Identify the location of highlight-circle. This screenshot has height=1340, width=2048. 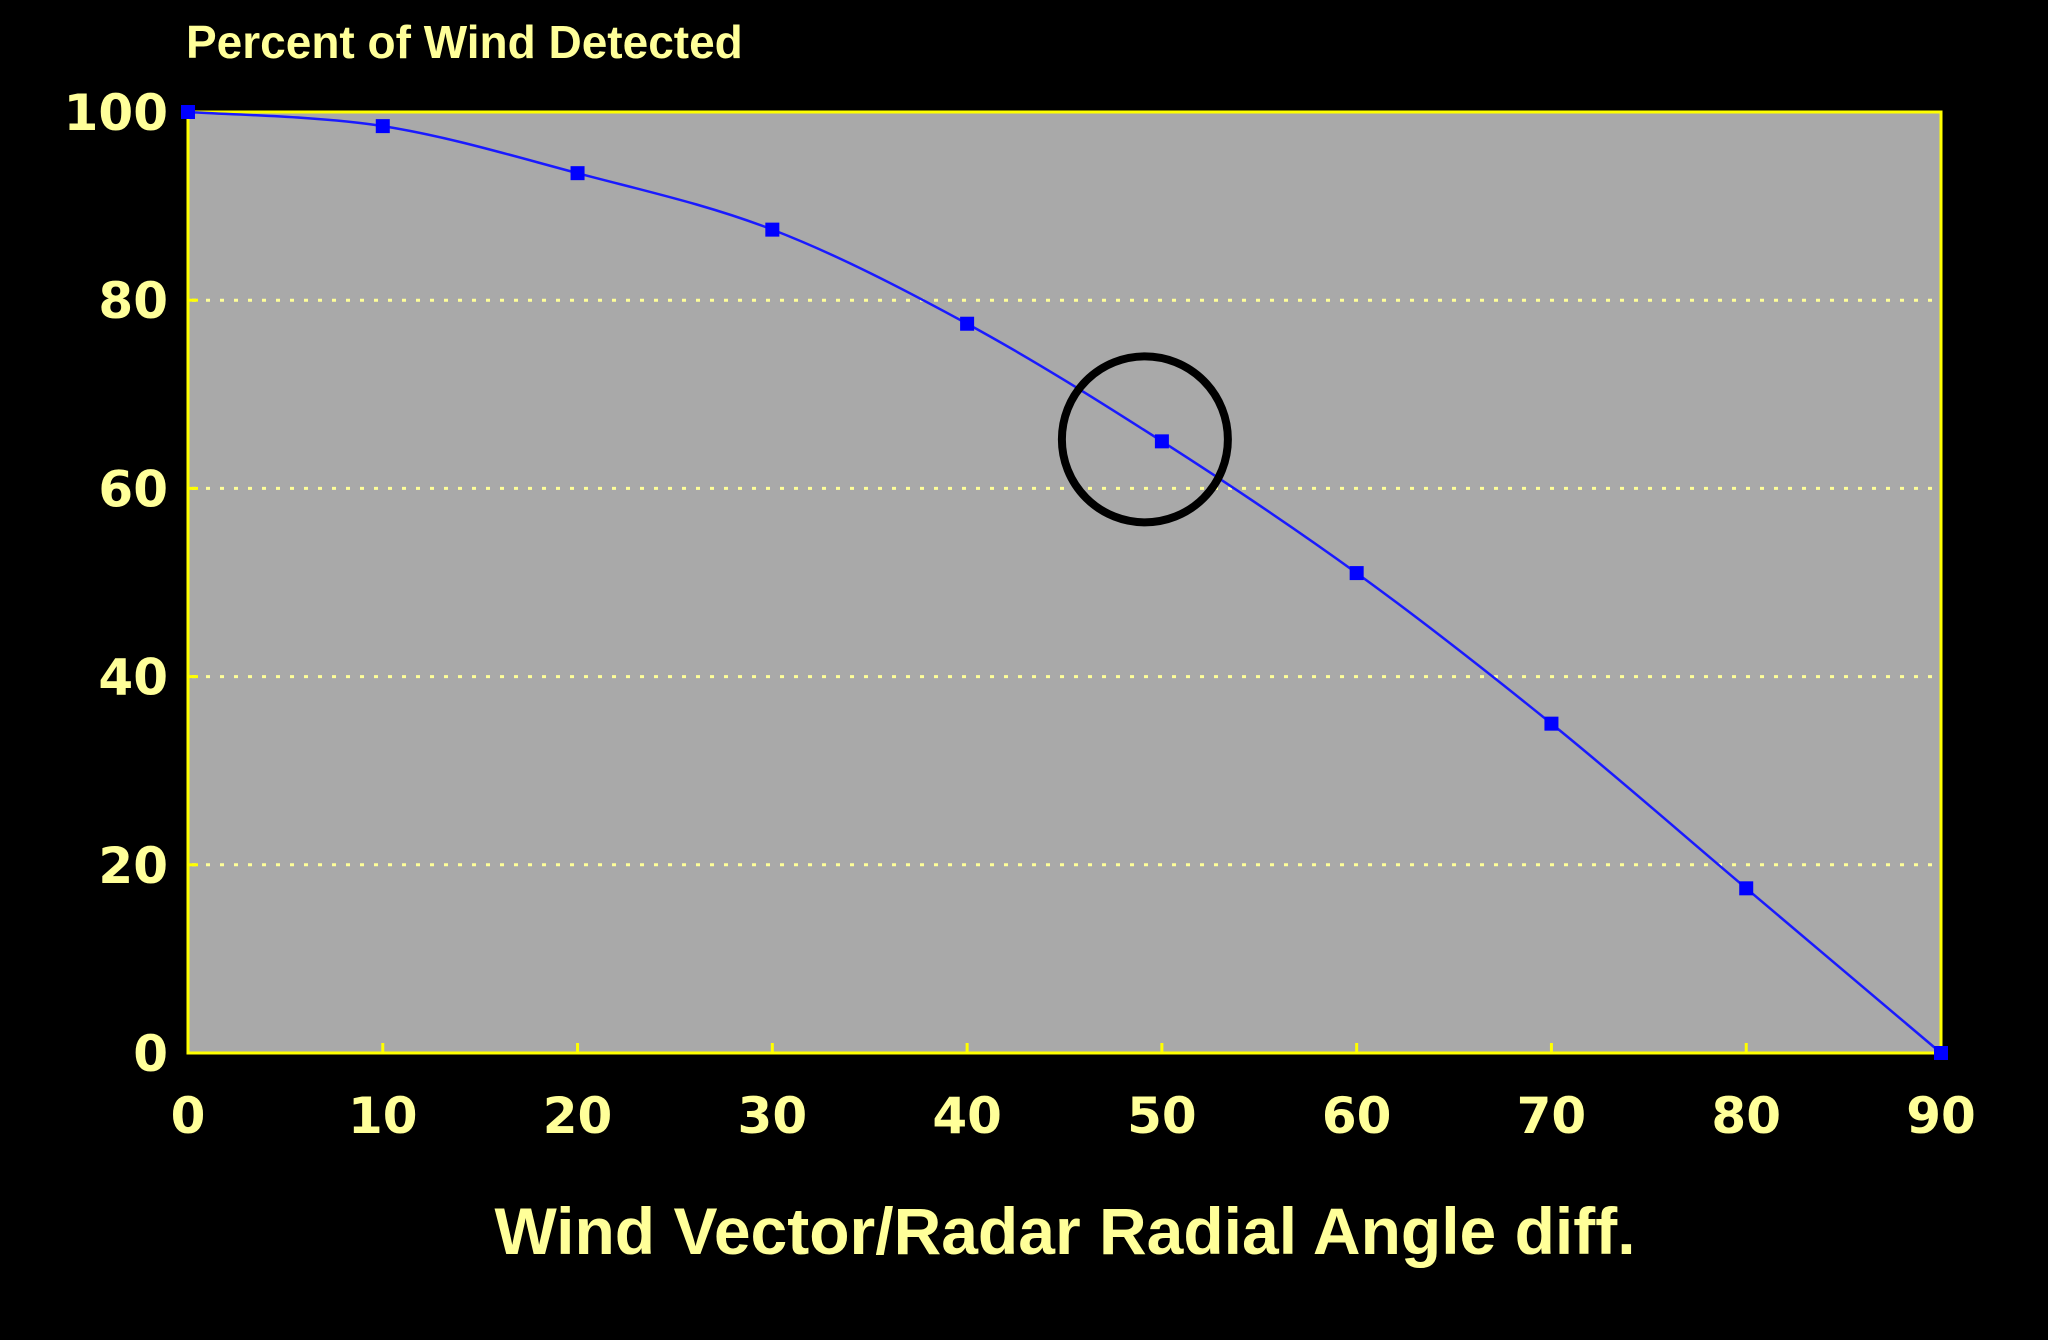
(1144, 439).